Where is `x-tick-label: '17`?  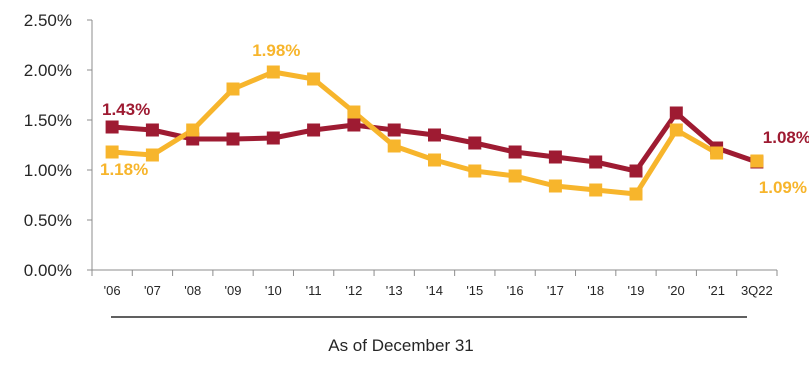
x-tick-label: '17 is located at coordinates (555, 290).